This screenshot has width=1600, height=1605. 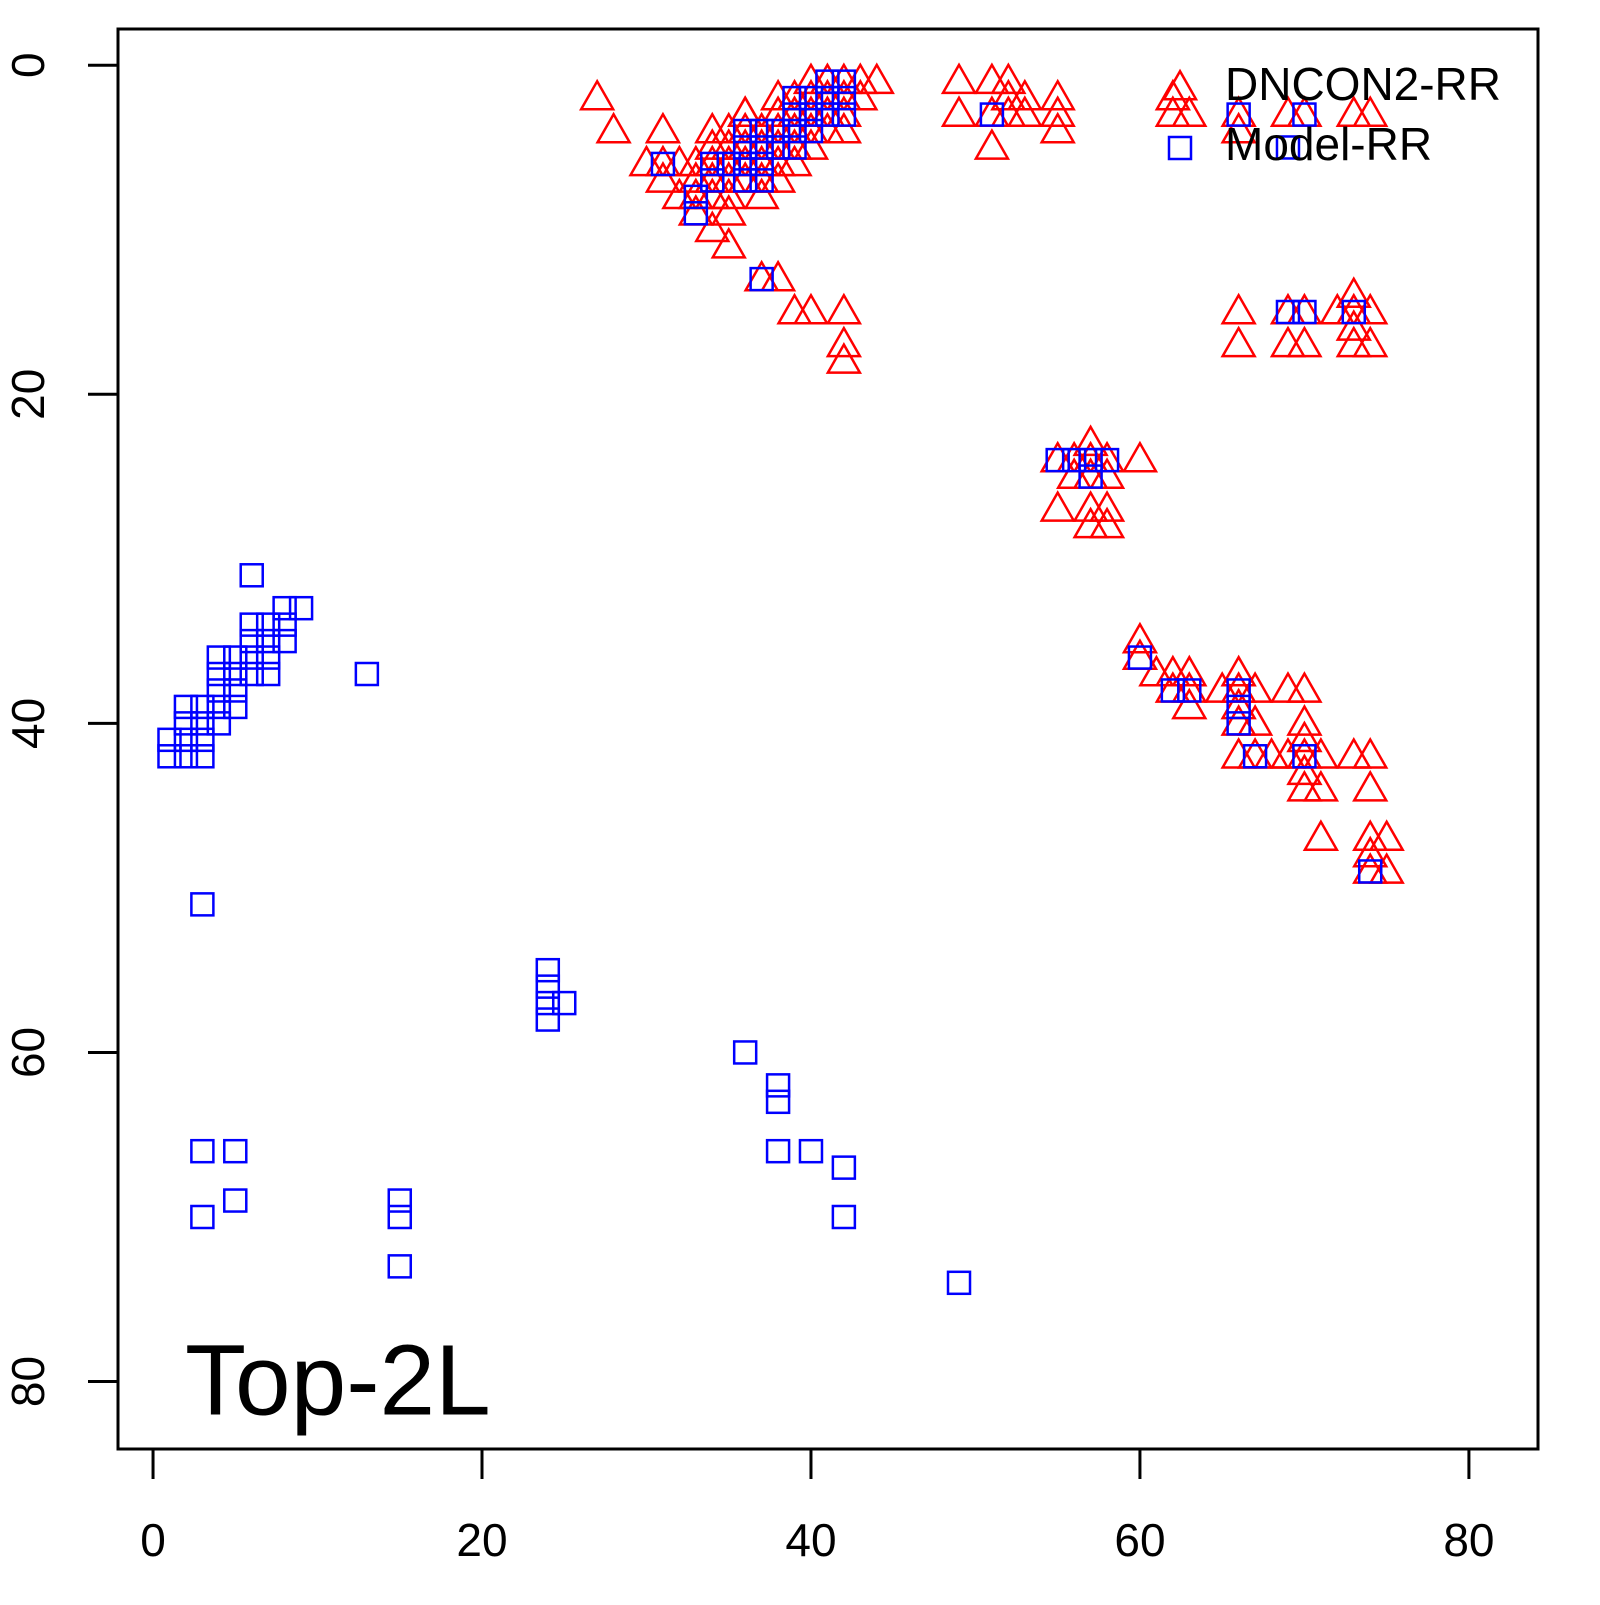 I want to click on y-tick-label: 60, so click(x=28, y=1052).